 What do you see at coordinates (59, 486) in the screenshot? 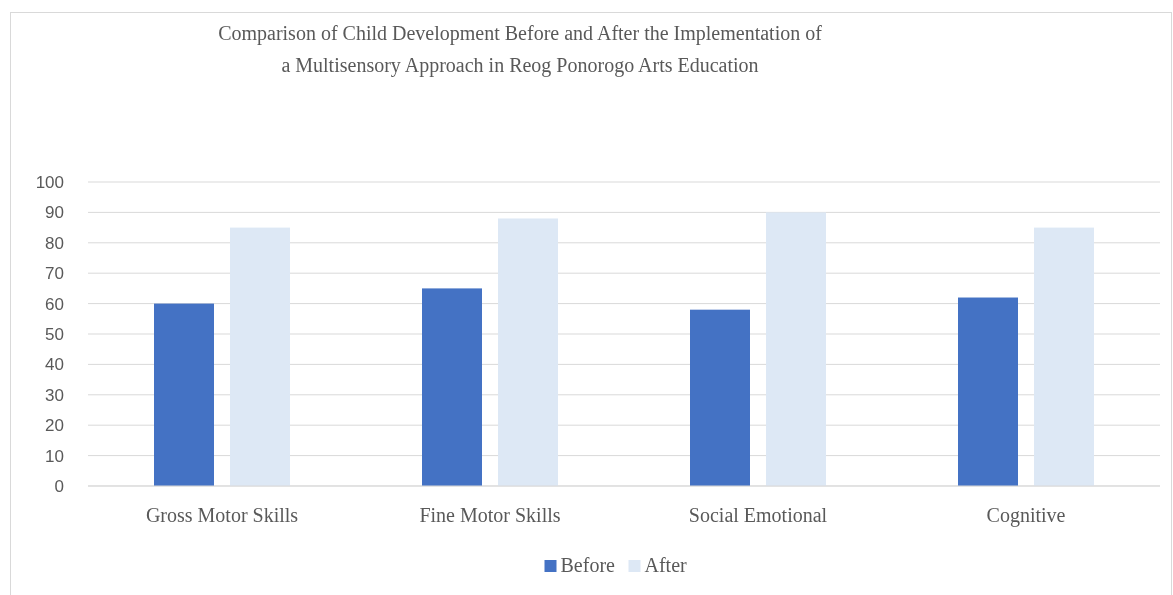
I see `y-tick-label: 0` at bounding box center [59, 486].